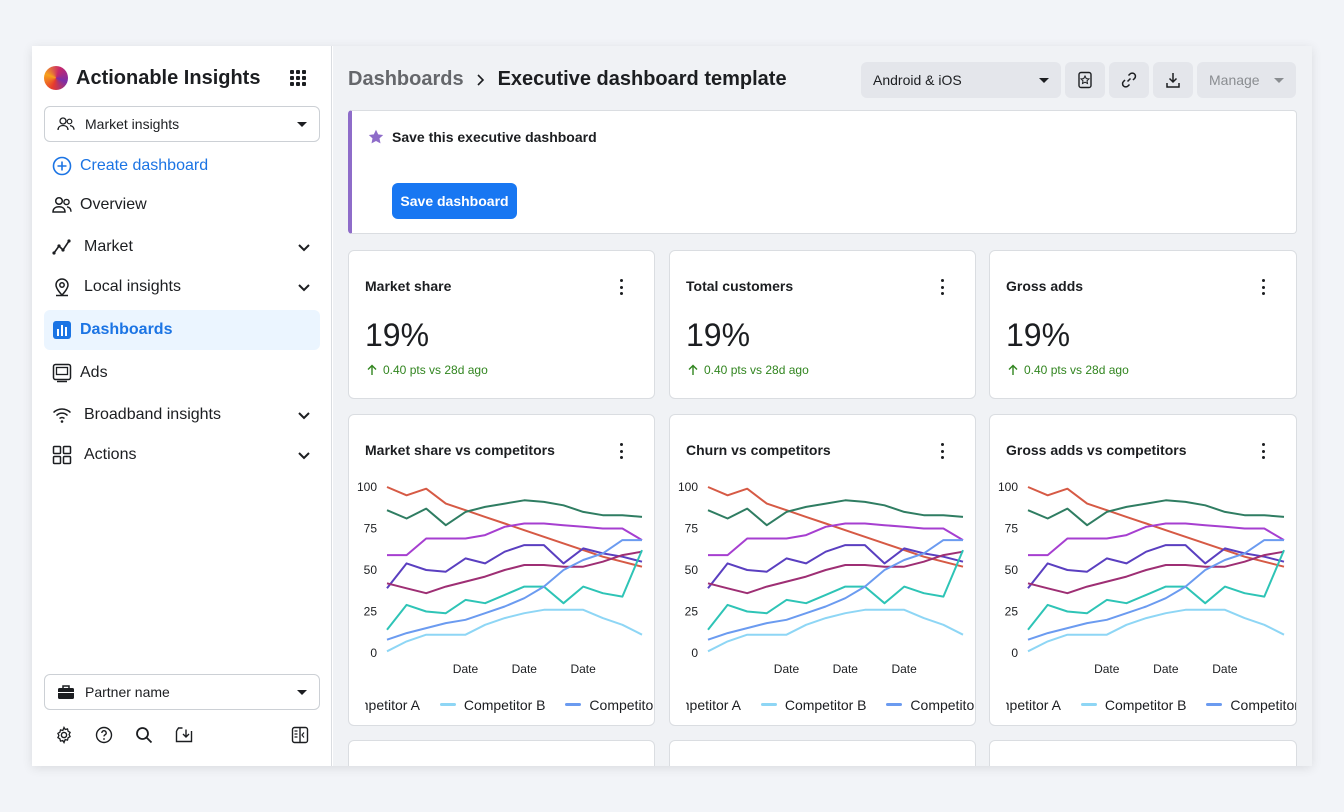 The height and width of the screenshot is (812, 1344). What do you see at coordinates (1096, 450) in the screenshot?
I see `card-title: Gross adds vs competitors` at bounding box center [1096, 450].